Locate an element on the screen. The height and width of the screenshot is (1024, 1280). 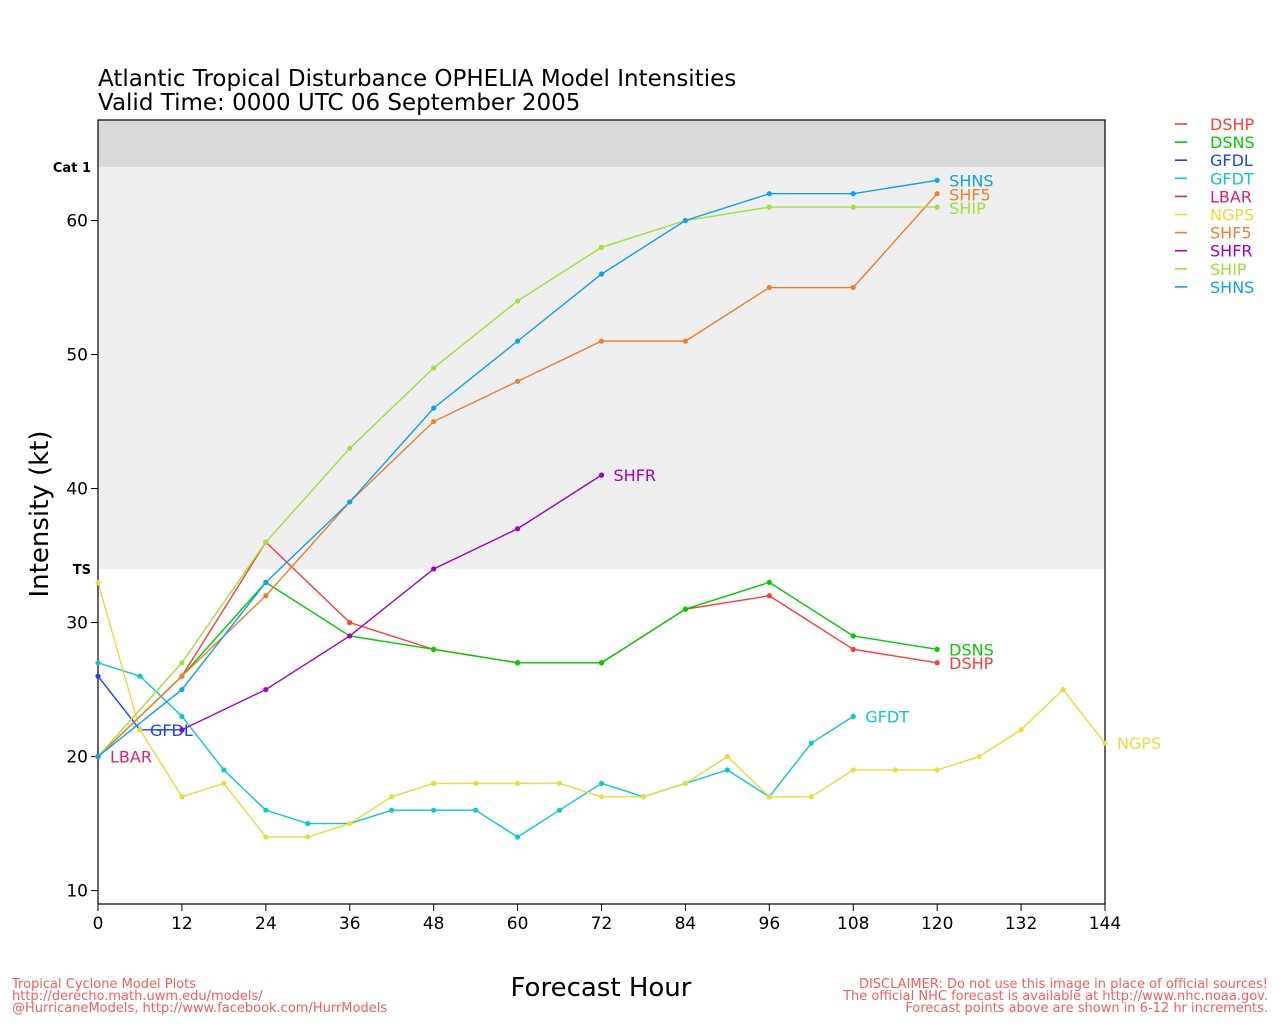
x-axis-label: Forecast Hour is located at coordinates (601, 988).